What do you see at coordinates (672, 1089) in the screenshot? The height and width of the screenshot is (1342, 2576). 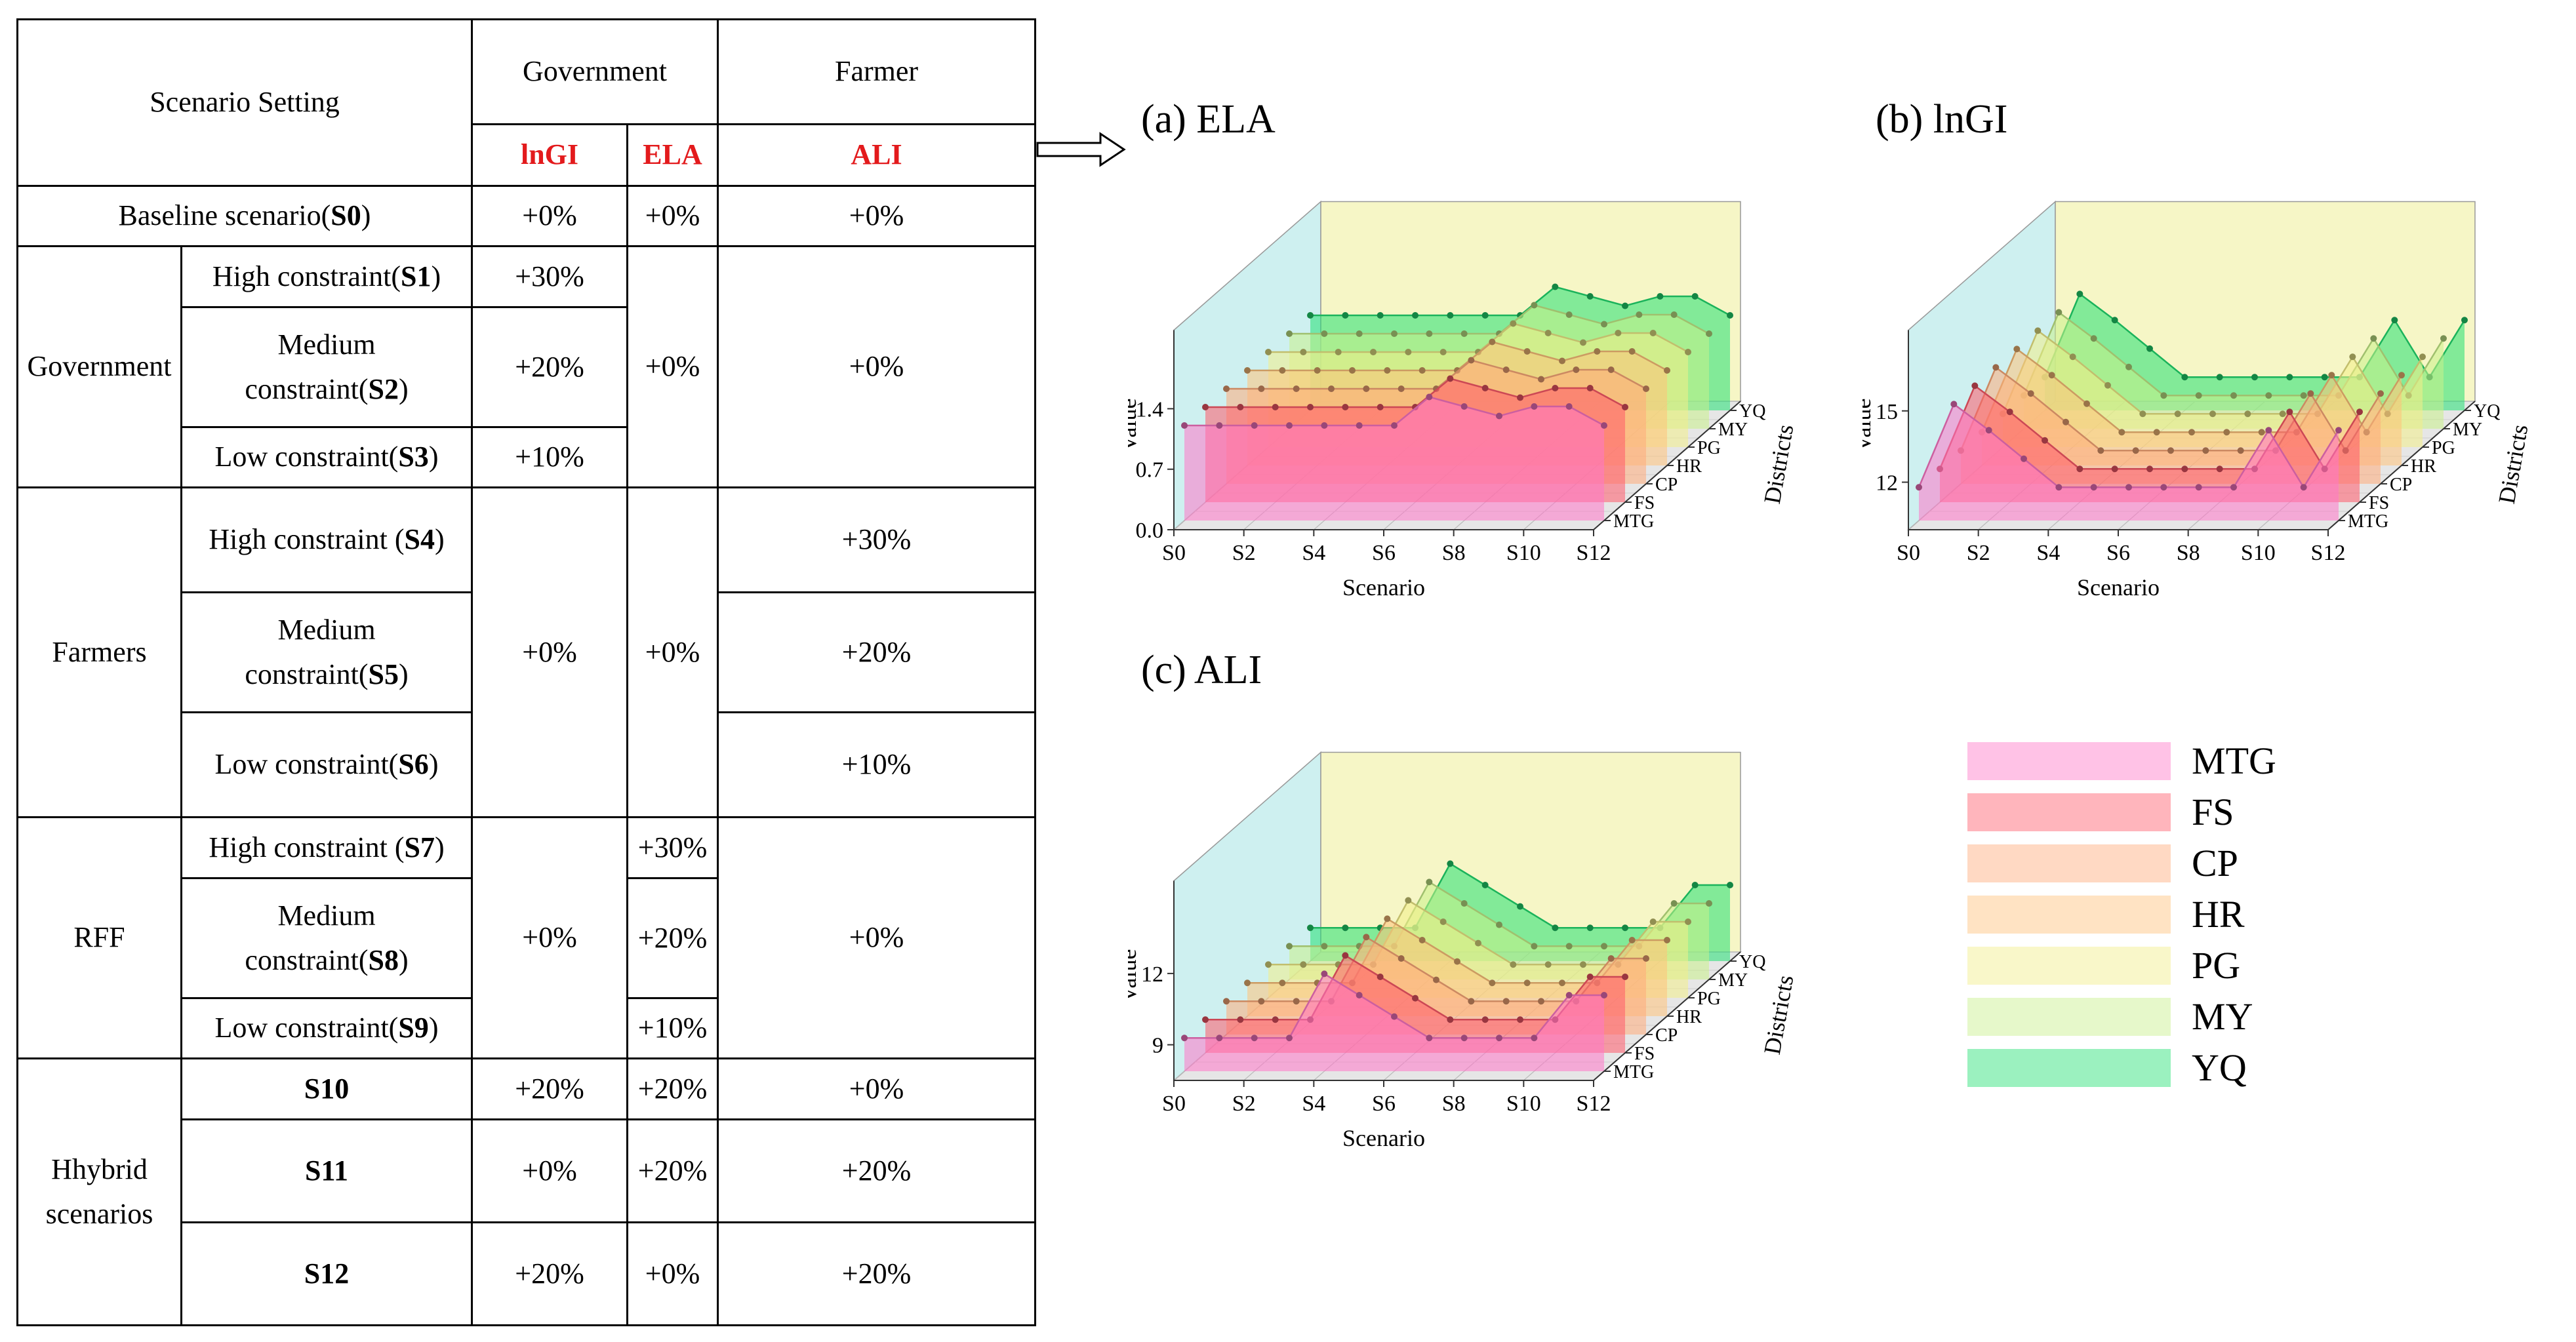 I see `row-s10-ela: +20%` at bounding box center [672, 1089].